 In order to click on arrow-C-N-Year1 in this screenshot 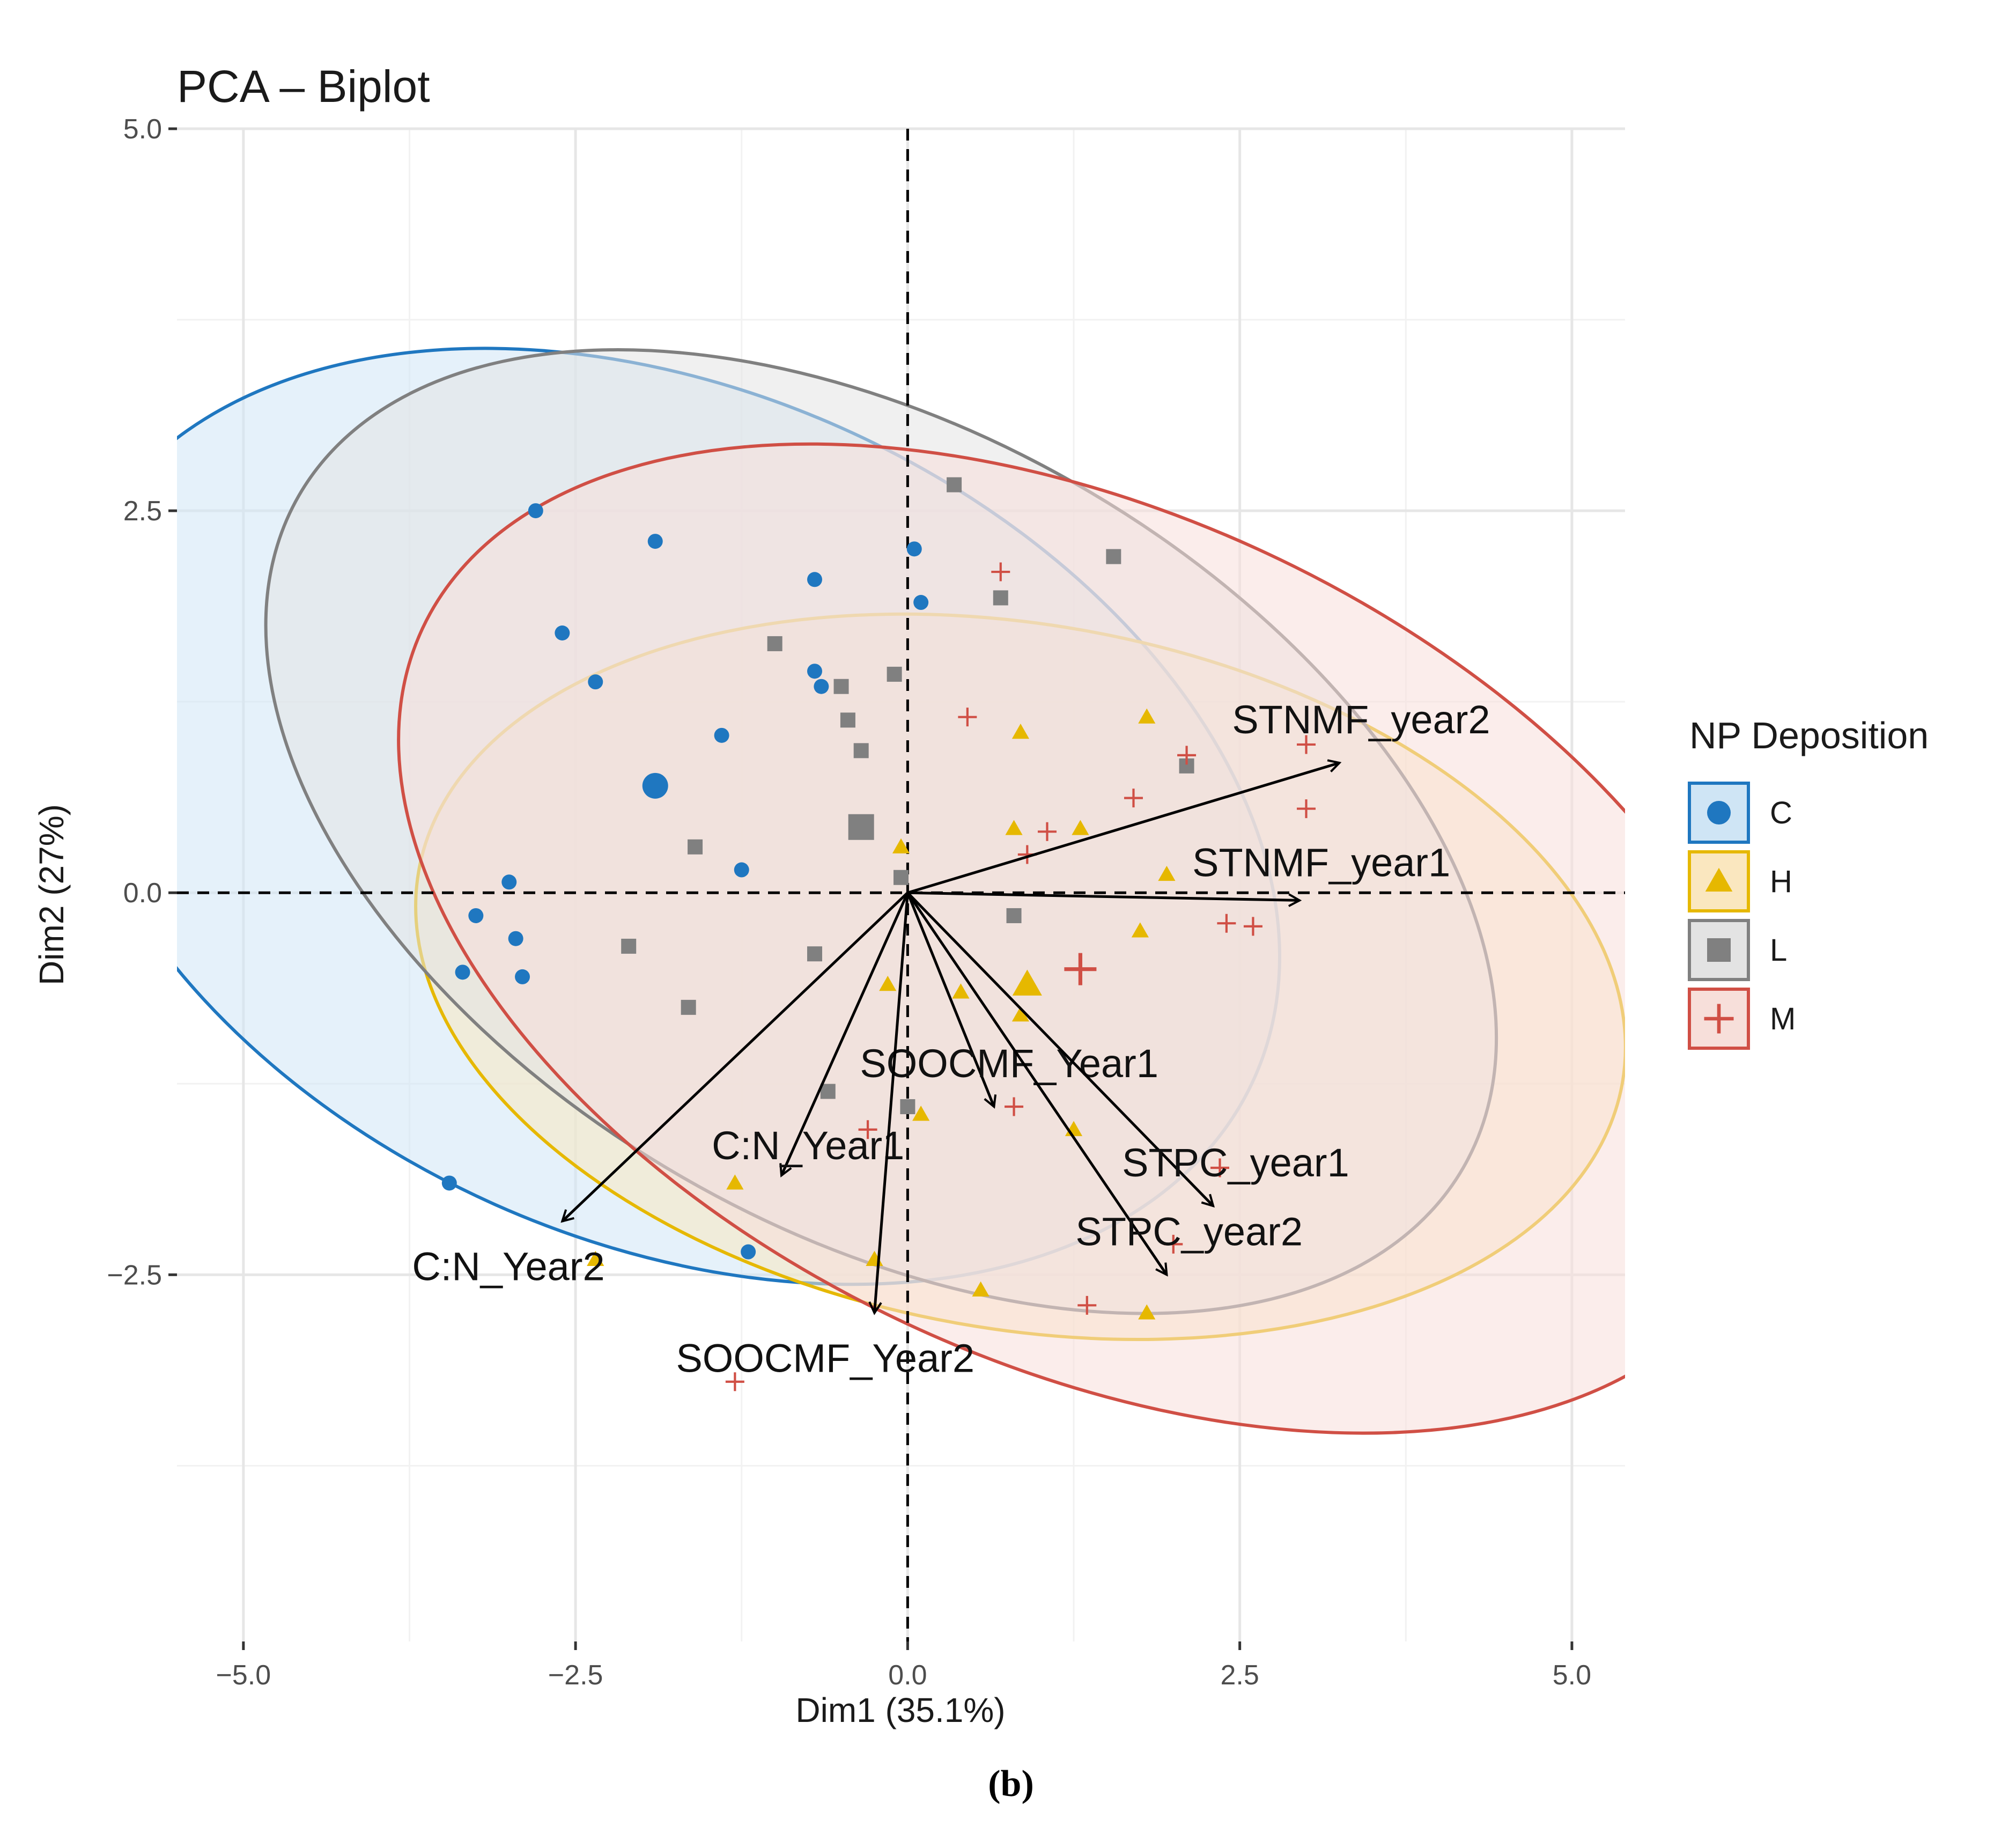, I will do `click(845, 1033)`.